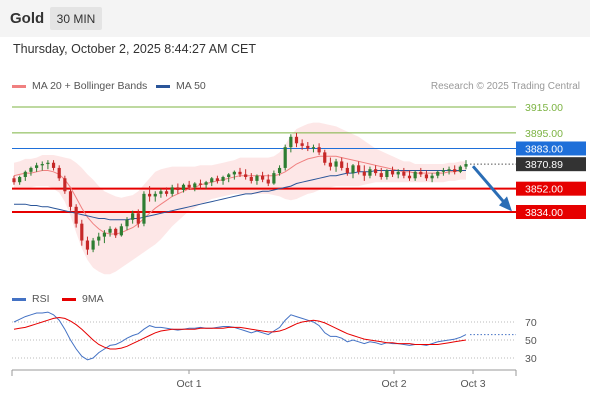  Describe the element at coordinates (472, 384) in the screenshot. I see `time-axis-label: Oct 3` at that location.